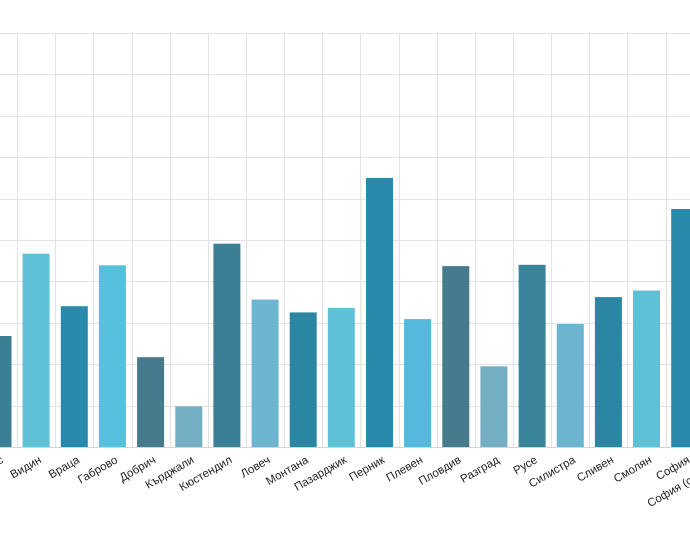 The image size is (690, 550). Describe the element at coordinates (595, 469) in the screenshot. I see `x-tick-label: Сливен` at that location.